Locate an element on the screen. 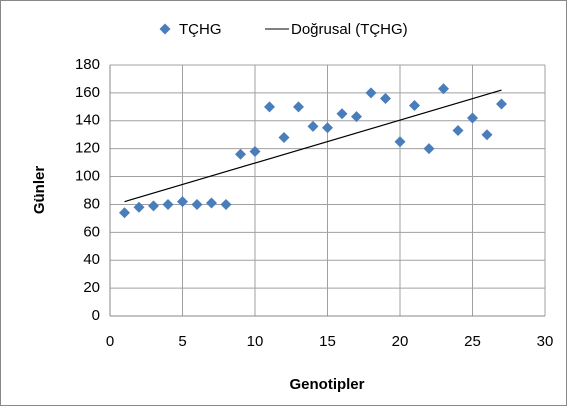 The image size is (568, 412). y-tick-label: 60 is located at coordinates (91, 231).